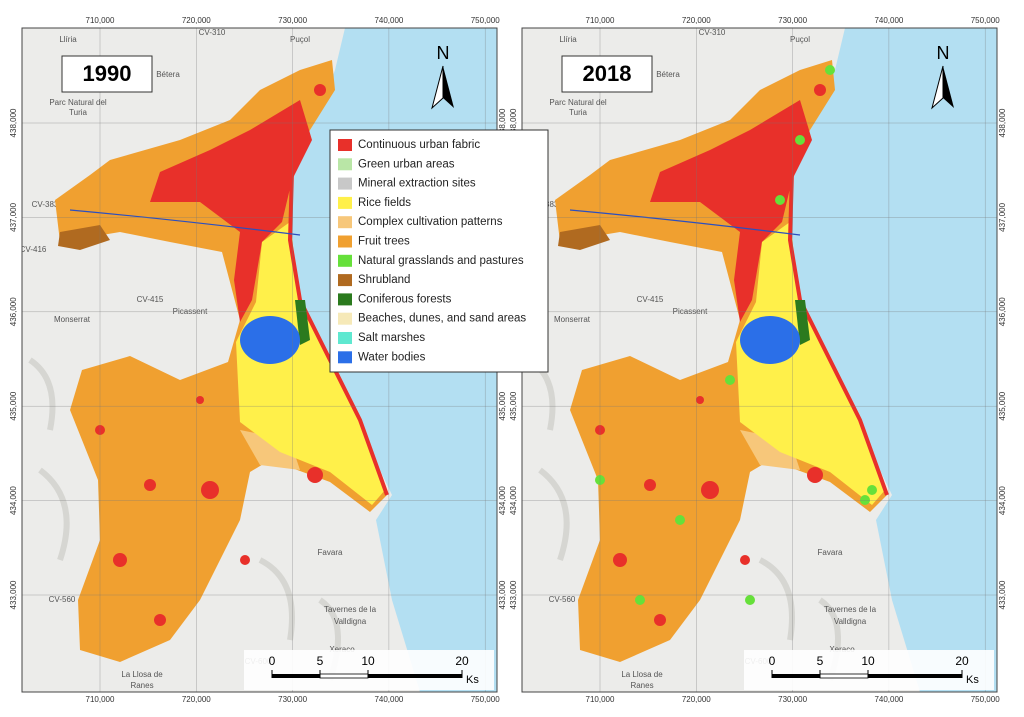 Image resolution: width=1024 pixels, height=717 pixels. Describe the element at coordinates (196, 699) in the screenshot. I see `x-tick-label: 720,000` at that location.